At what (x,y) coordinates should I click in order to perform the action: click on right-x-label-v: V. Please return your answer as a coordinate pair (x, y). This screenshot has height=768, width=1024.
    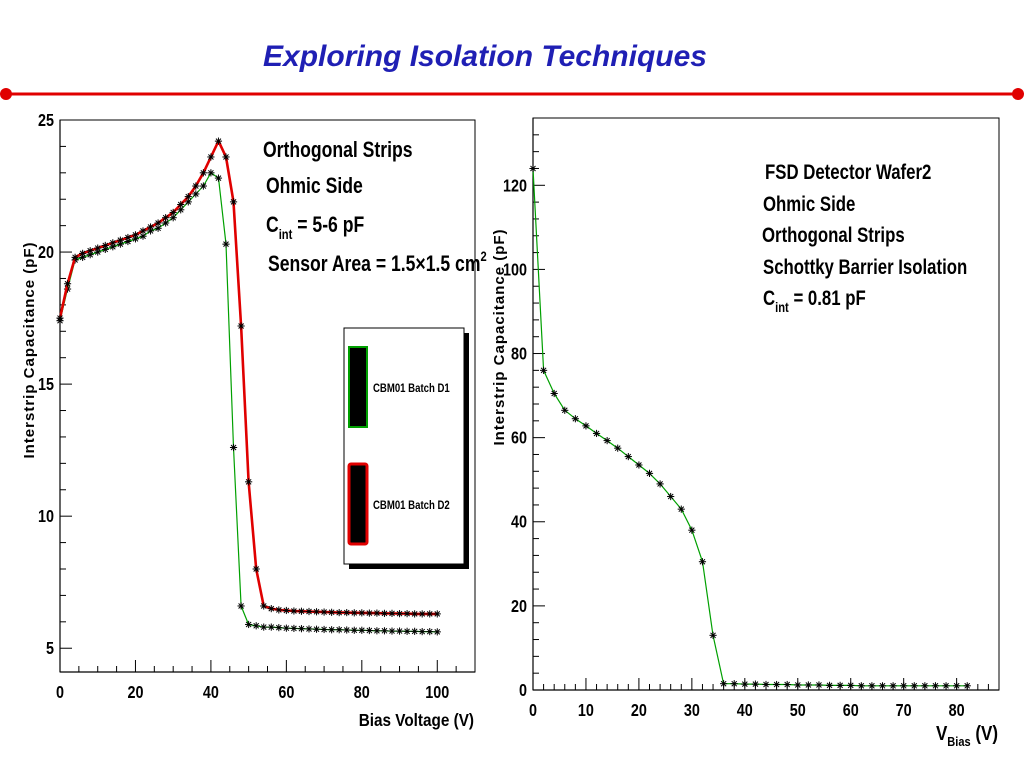
    Looking at the image, I should click on (942, 733).